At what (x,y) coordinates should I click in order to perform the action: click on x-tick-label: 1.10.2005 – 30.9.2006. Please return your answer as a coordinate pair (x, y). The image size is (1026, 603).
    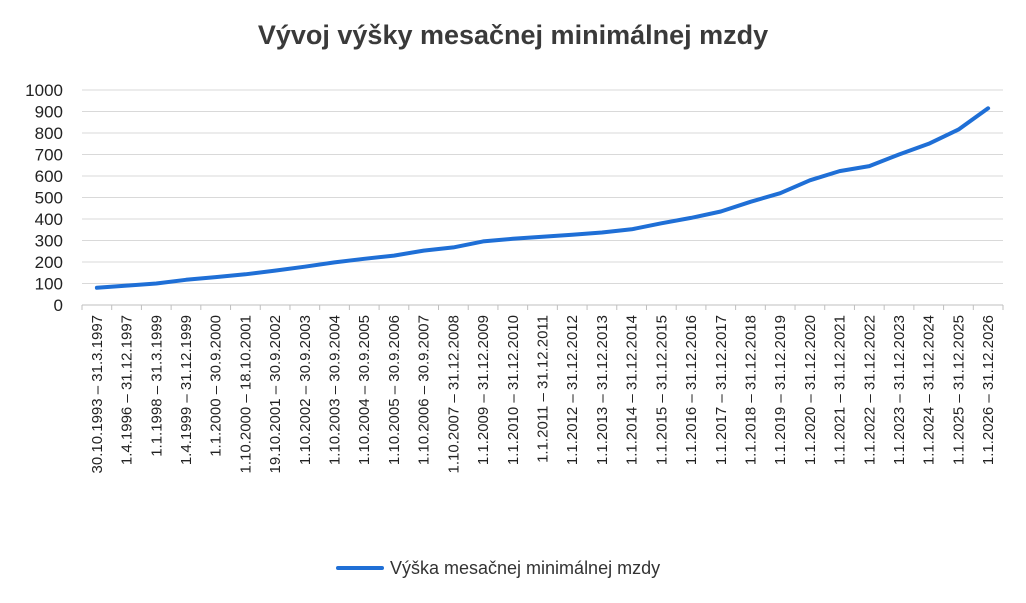
    Looking at the image, I should click on (394, 390).